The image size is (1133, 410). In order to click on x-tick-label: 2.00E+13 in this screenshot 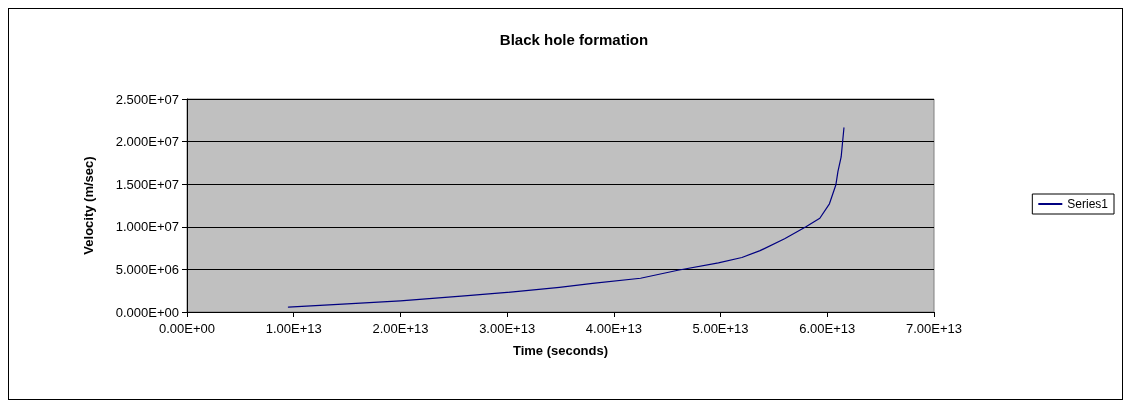, I will do `click(400, 328)`.